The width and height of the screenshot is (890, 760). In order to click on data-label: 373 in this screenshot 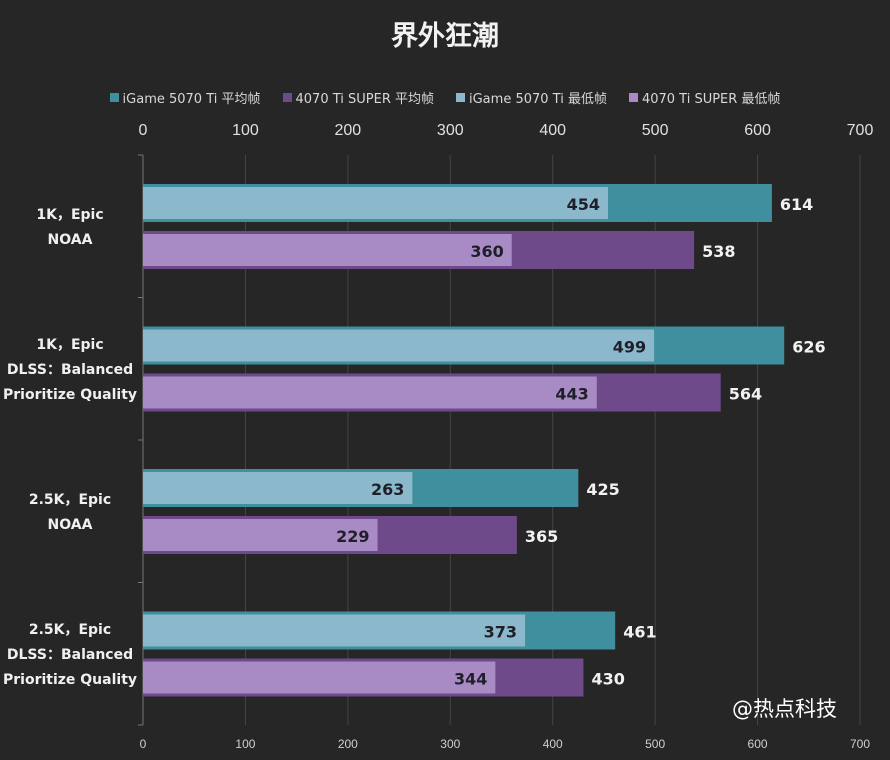, I will do `click(500, 632)`.